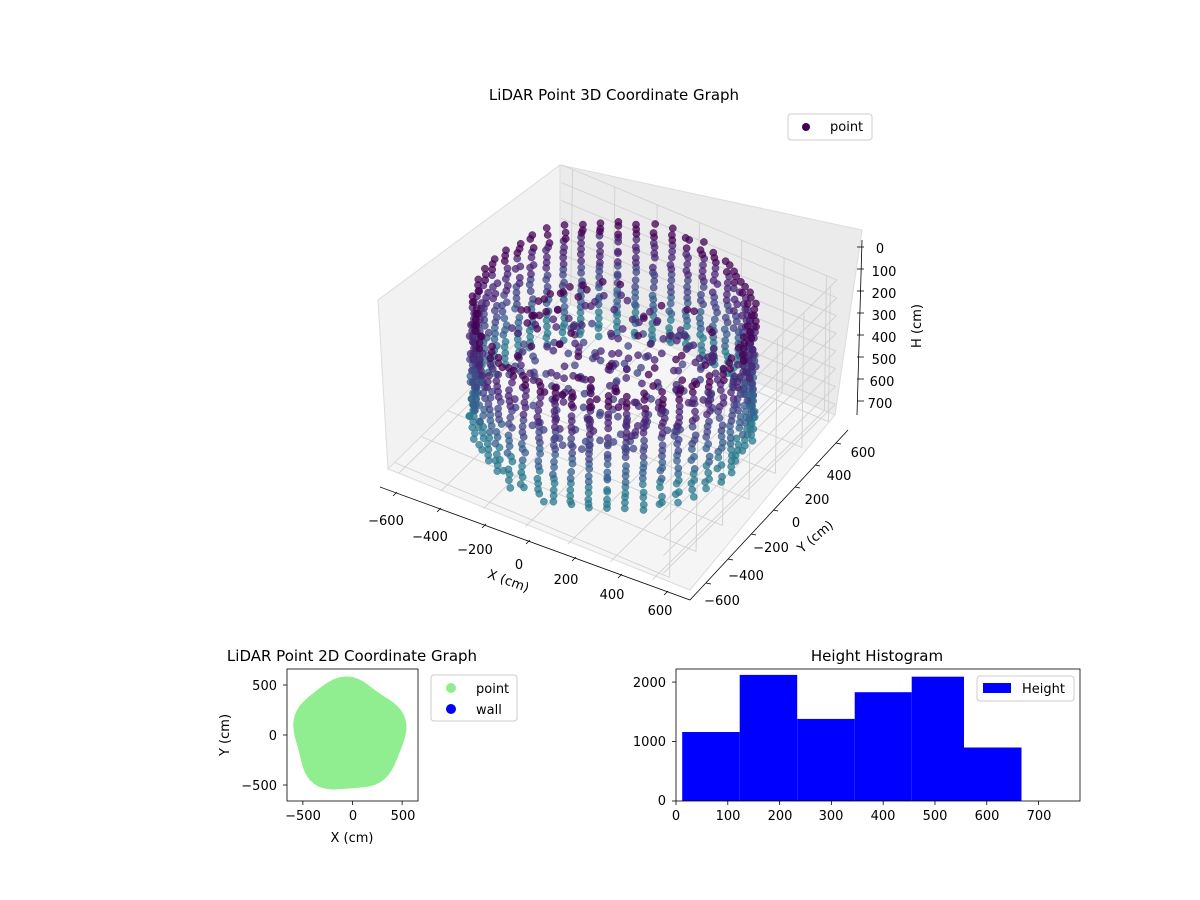 The width and height of the screenshot is (1200, 900). Describe the element at coordinates (352, 838) in the screenshot. I see `x-axis-label: X (cm)` at that location.